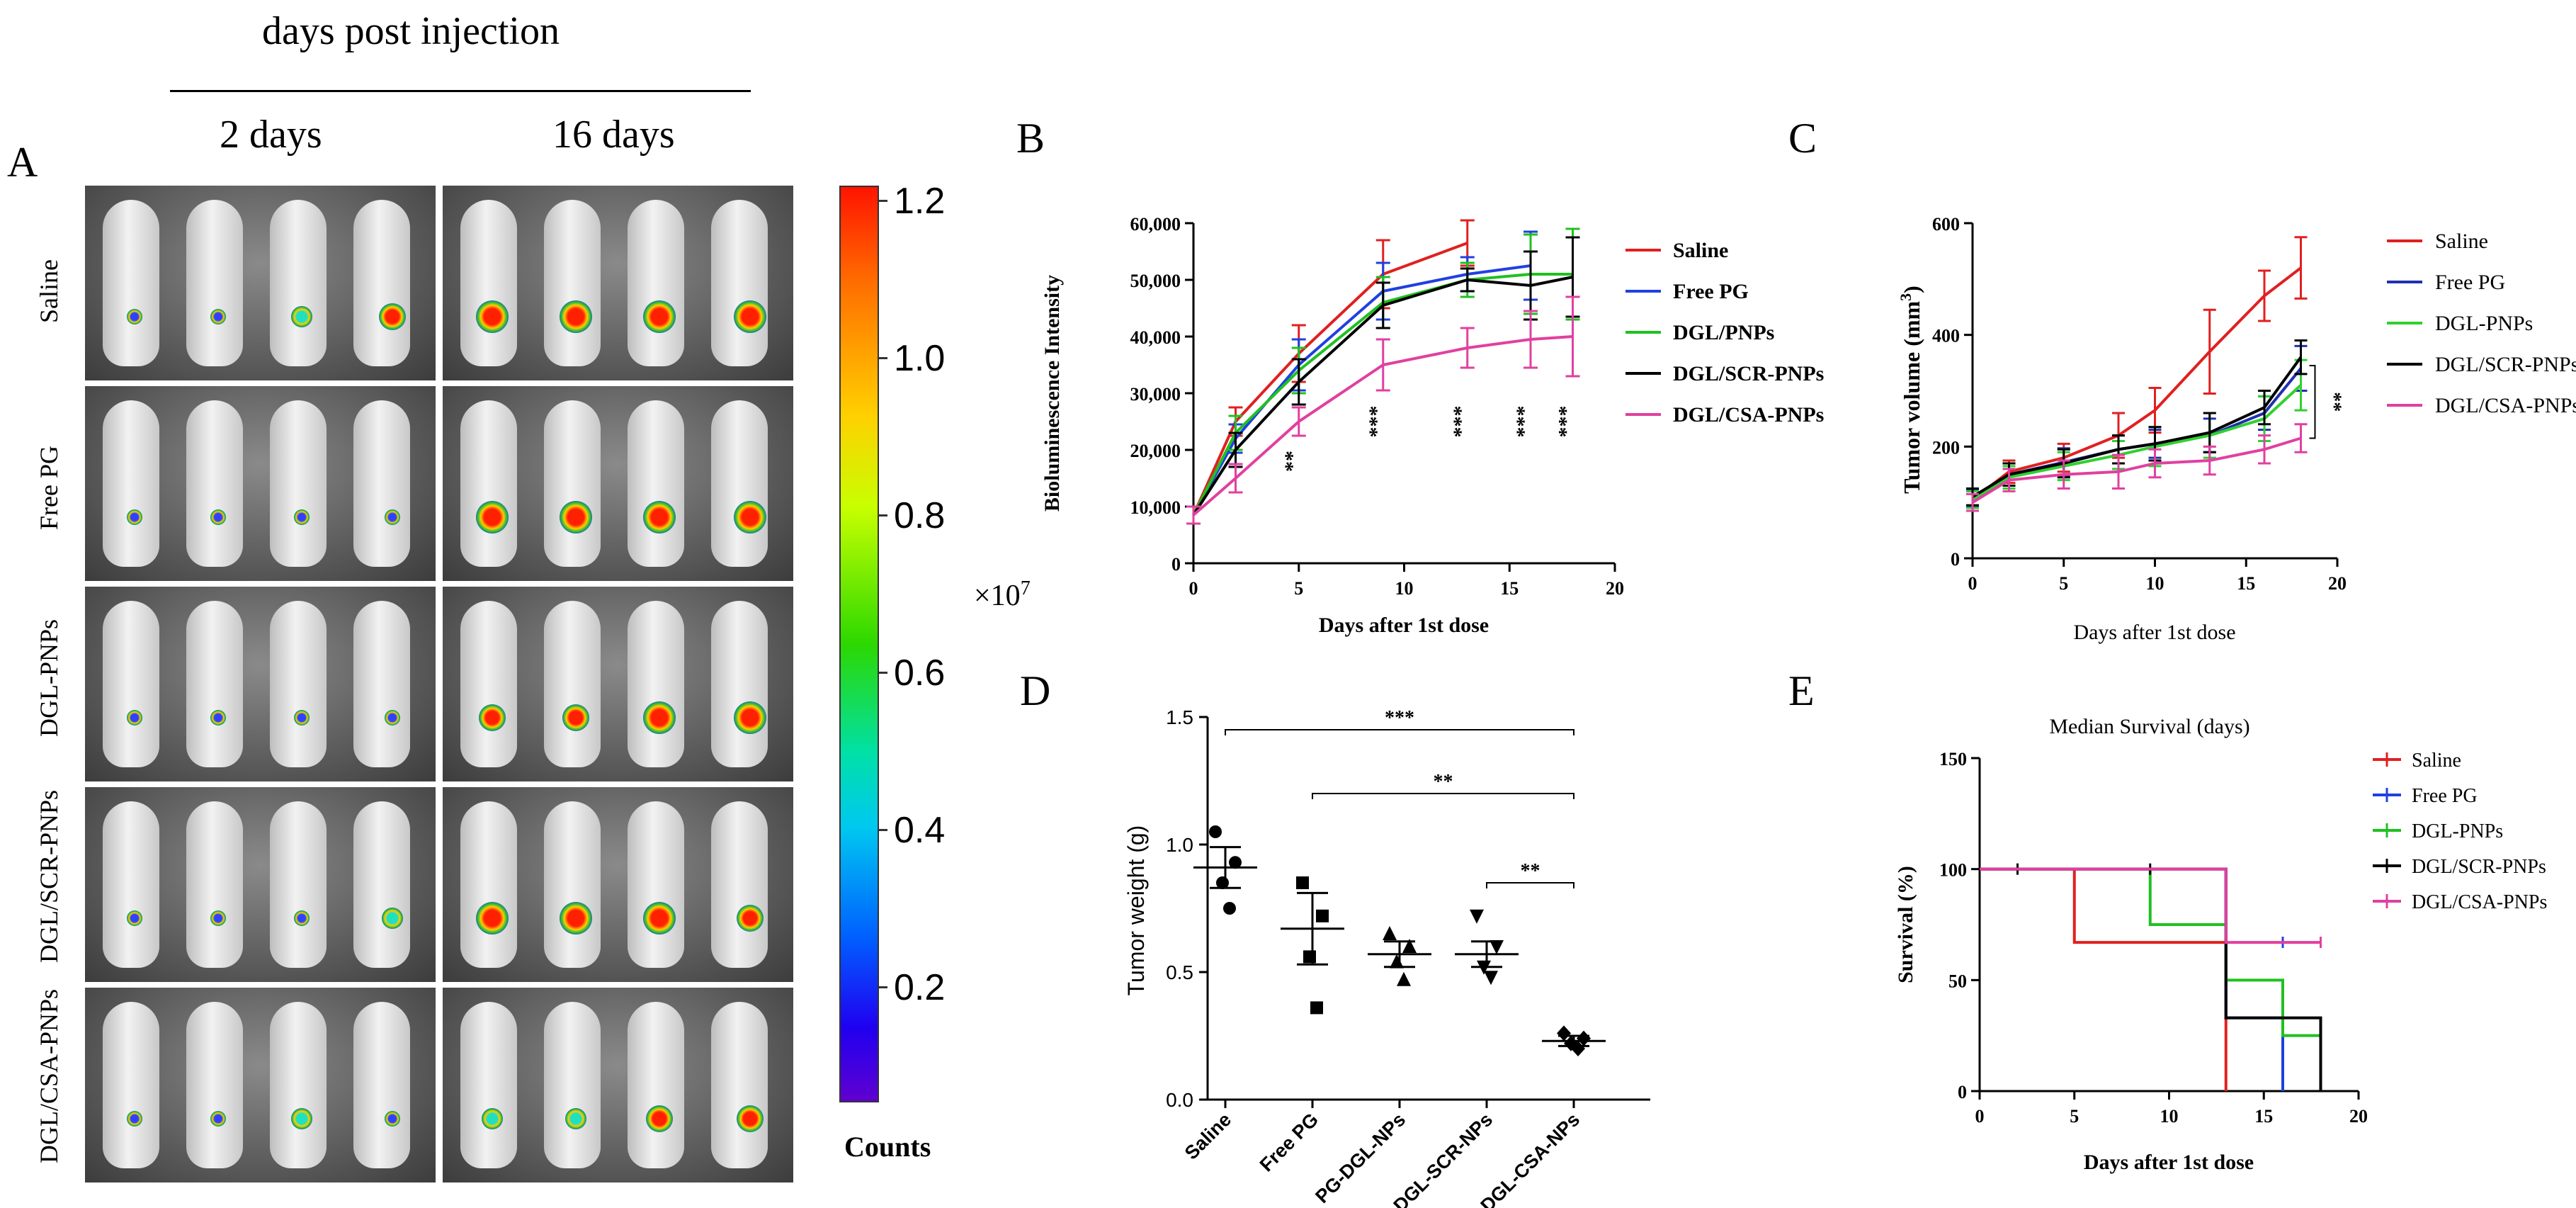 Image resolution: width=2576 pixels, height=1208 pixels. What do you see at coordinates (1179, 1100) in the screenshot?
I see `y-tick-label: 0.0` at bounding box center [1179, 1100].